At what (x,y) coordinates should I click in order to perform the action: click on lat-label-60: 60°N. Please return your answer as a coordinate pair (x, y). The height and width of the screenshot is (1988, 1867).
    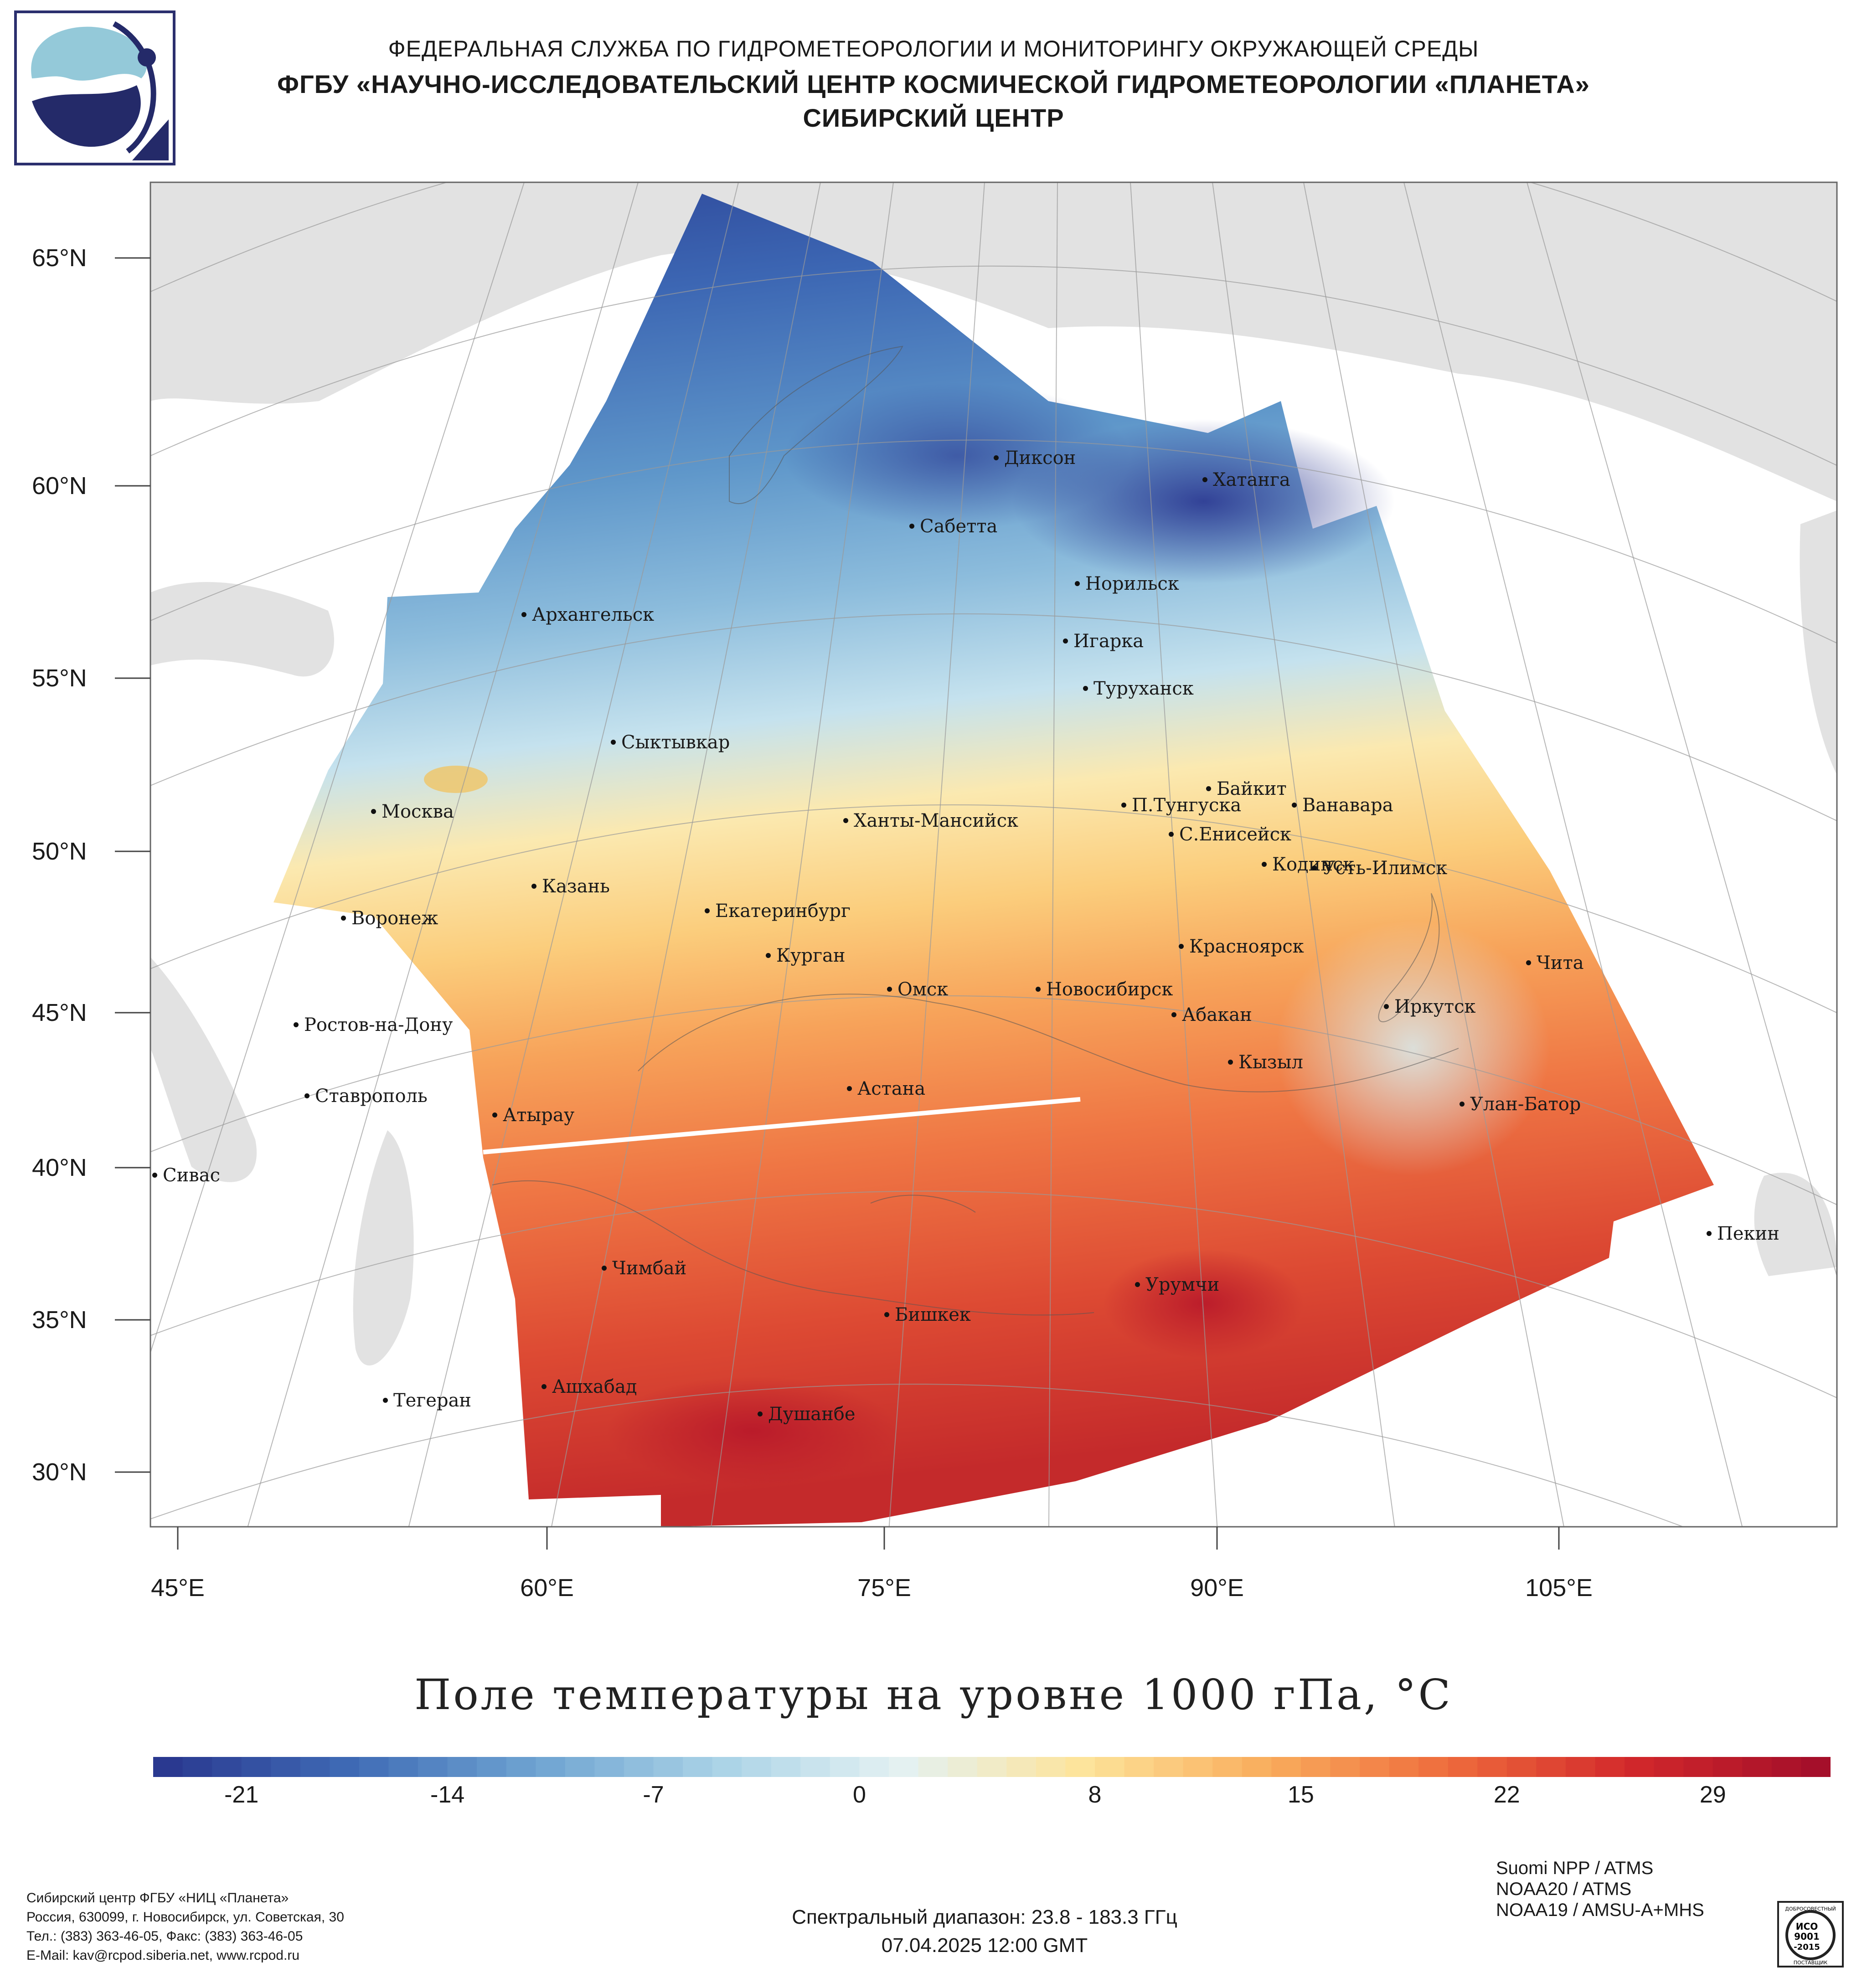
    Looking at the image, I should click on (59, 486).